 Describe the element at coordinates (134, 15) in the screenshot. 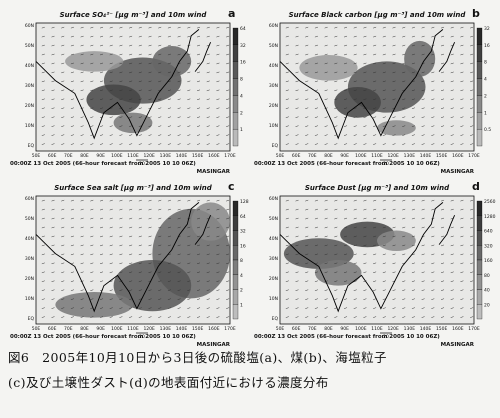

I see `panel-title: Surface SO₄²⁻ [μg m⁻³] and 10m wind` at that location.